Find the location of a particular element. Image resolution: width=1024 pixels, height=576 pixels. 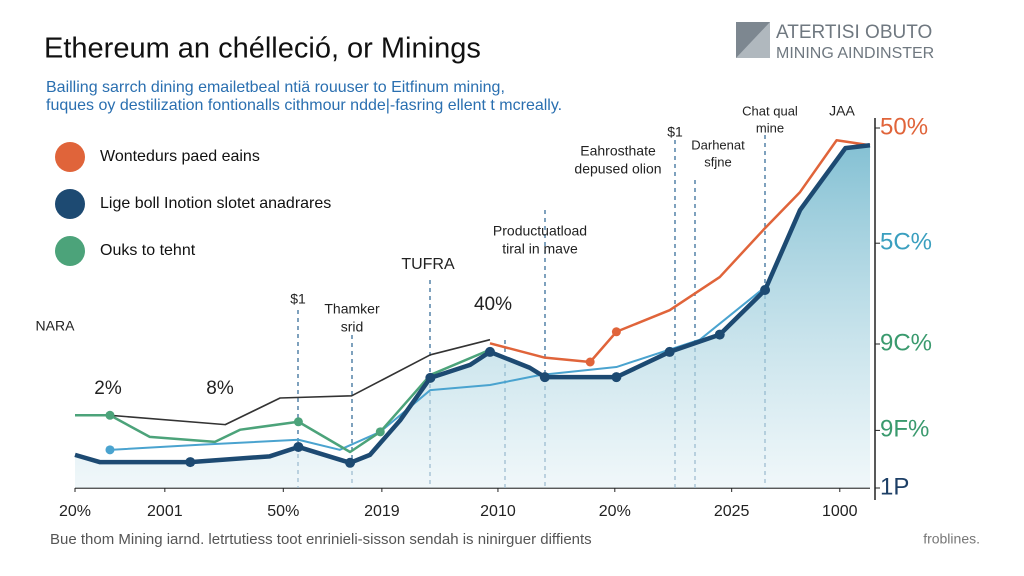

y-tick-label: 5C% is located at coordinates (906, 242).